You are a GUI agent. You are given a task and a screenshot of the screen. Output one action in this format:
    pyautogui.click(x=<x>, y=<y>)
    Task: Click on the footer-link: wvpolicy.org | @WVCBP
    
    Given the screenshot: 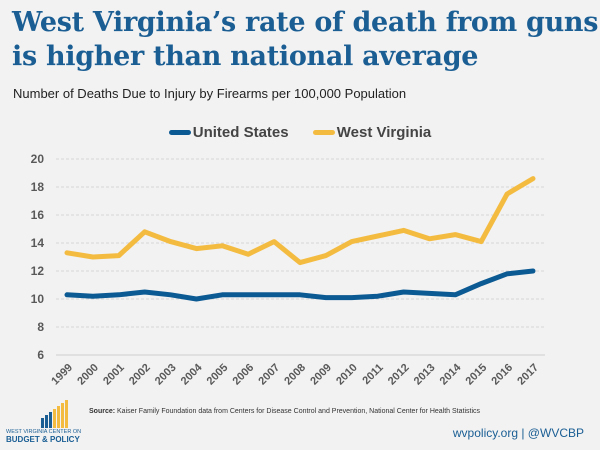 What is the action you would take?
    pyautogui.click(x=518, y=433)
    